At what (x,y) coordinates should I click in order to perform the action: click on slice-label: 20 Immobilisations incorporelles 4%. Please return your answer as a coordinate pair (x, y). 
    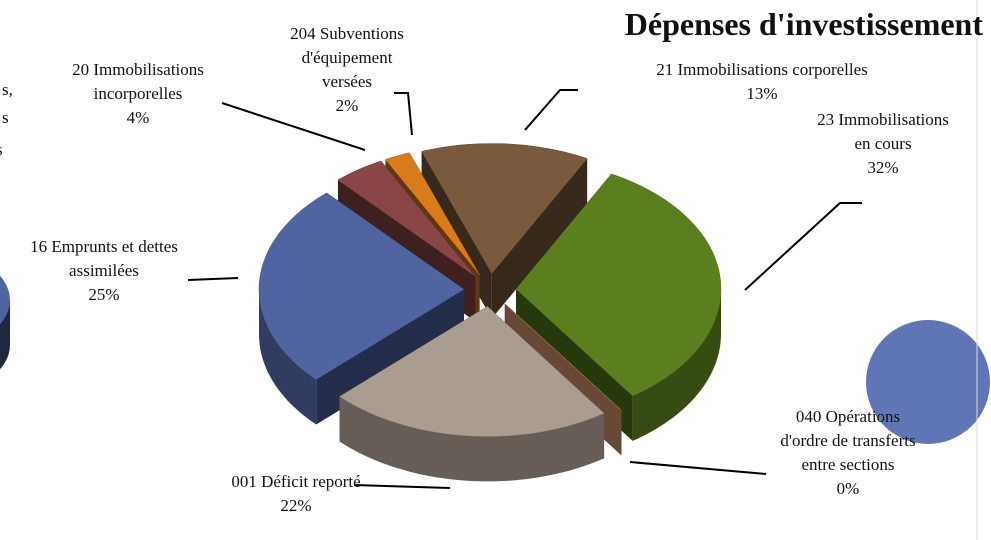
    Looking at the image, I should click on (138, 94).